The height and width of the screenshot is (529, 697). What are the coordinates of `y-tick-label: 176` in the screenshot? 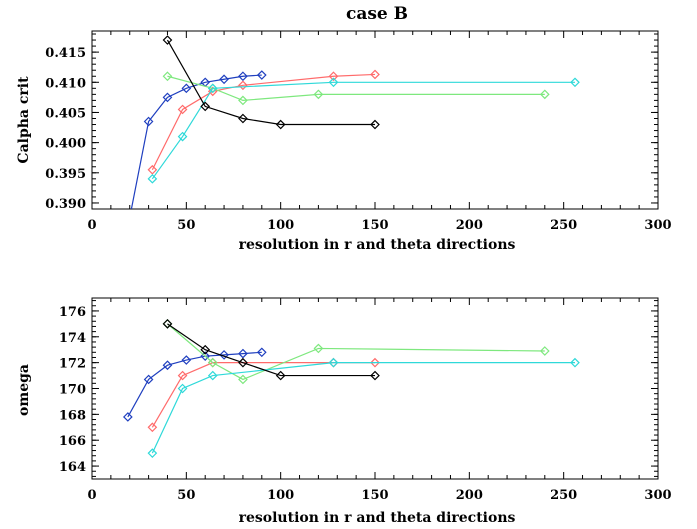 It's located at (72, 312).